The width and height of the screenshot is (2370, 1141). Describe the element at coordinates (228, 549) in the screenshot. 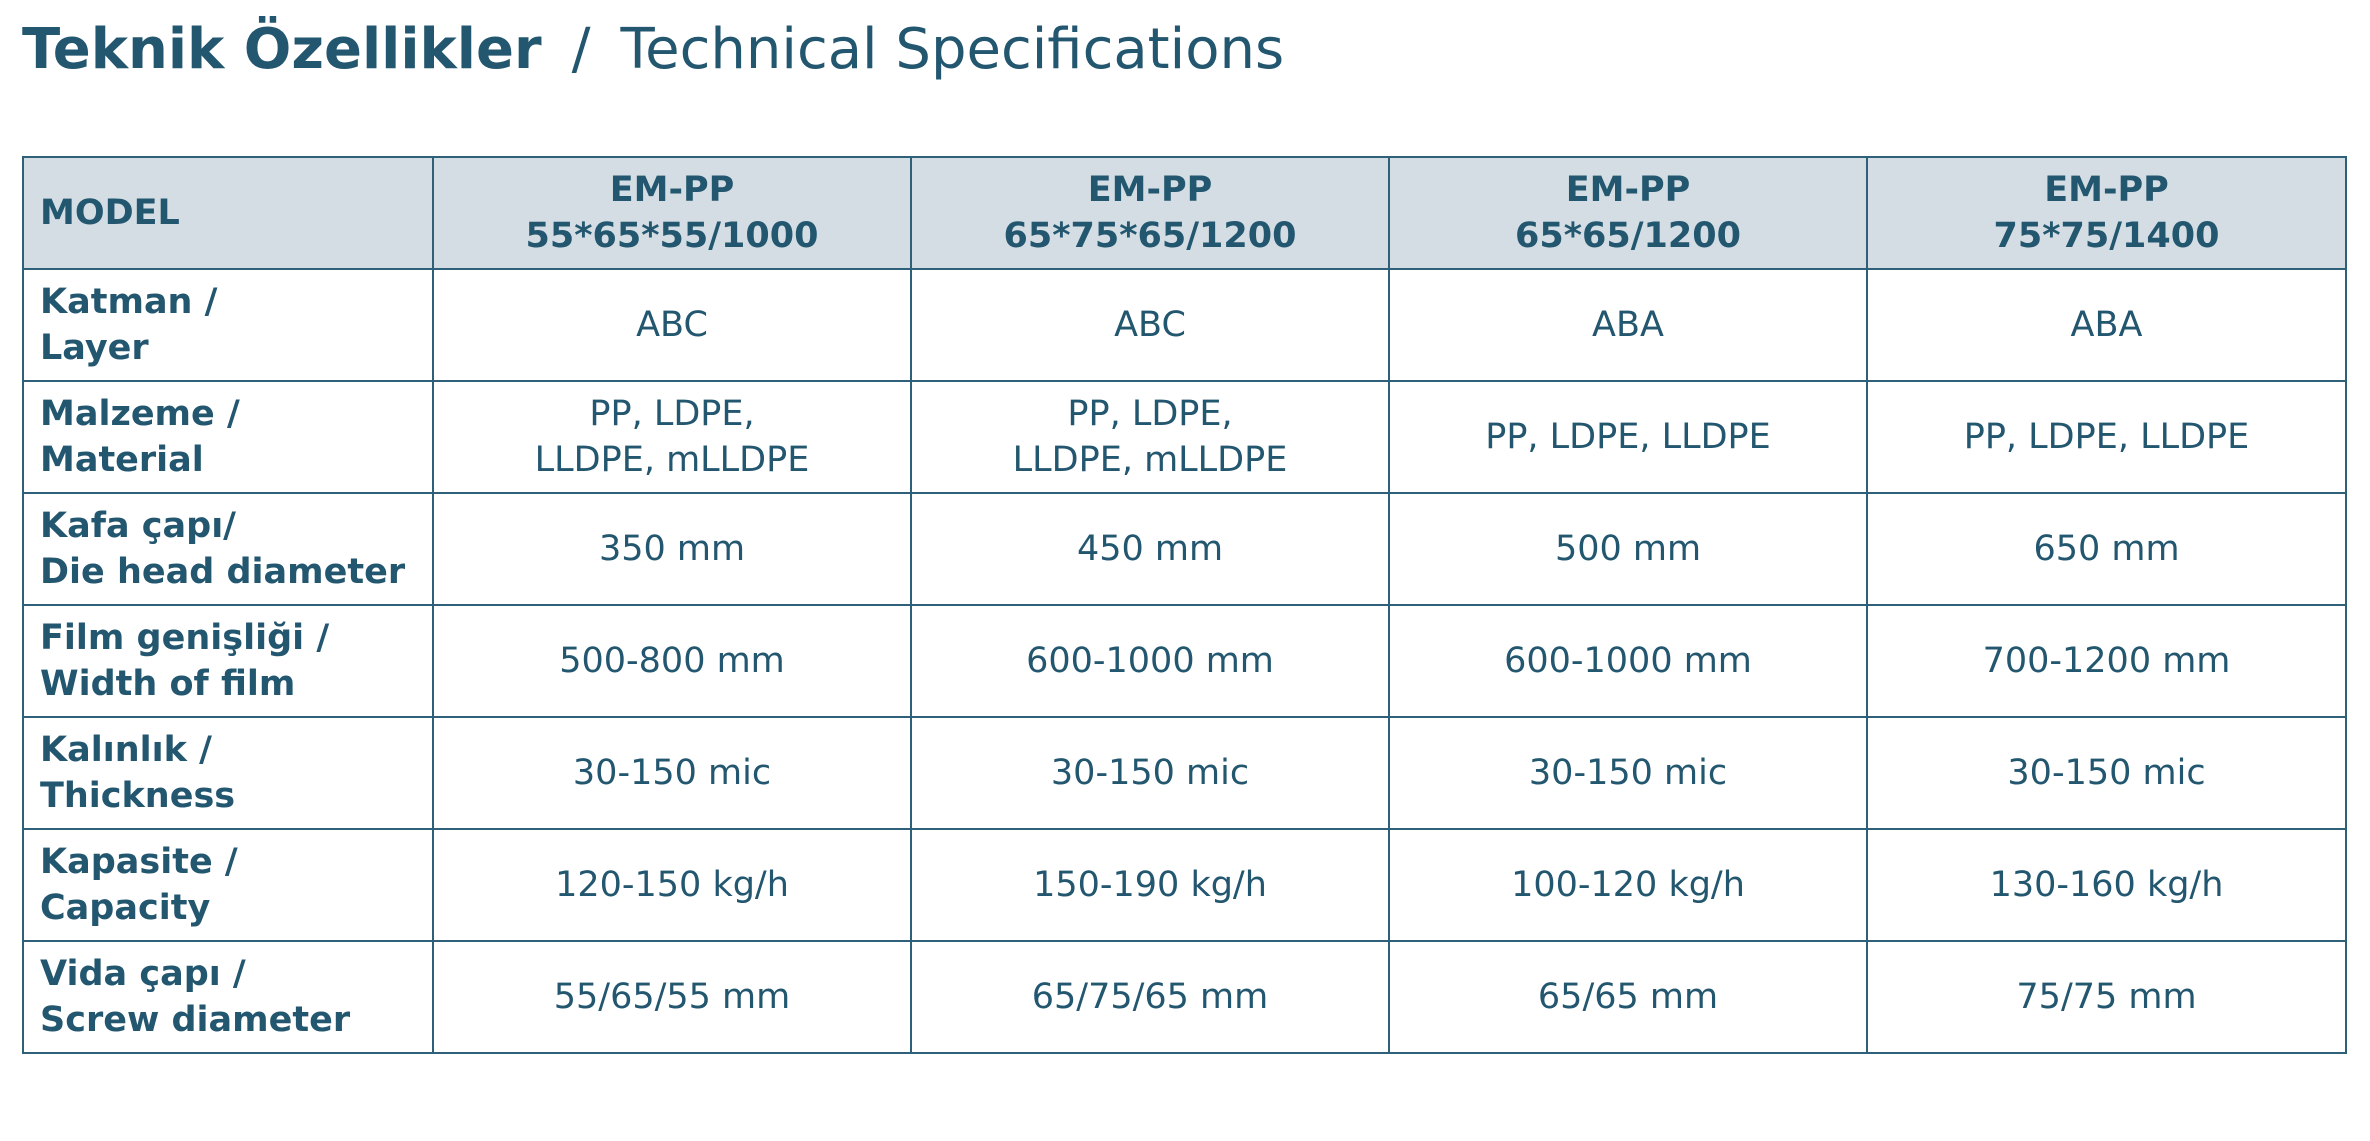

I see `row-label-cell: Kafa çapı/Die head diameter` at that location.